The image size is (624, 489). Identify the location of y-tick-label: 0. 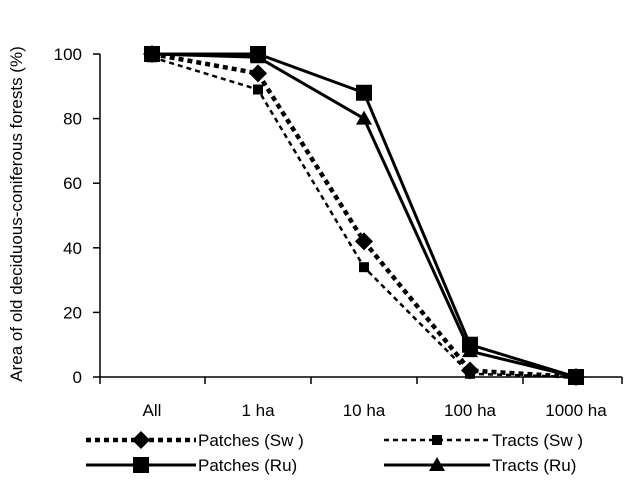
(77, 377).